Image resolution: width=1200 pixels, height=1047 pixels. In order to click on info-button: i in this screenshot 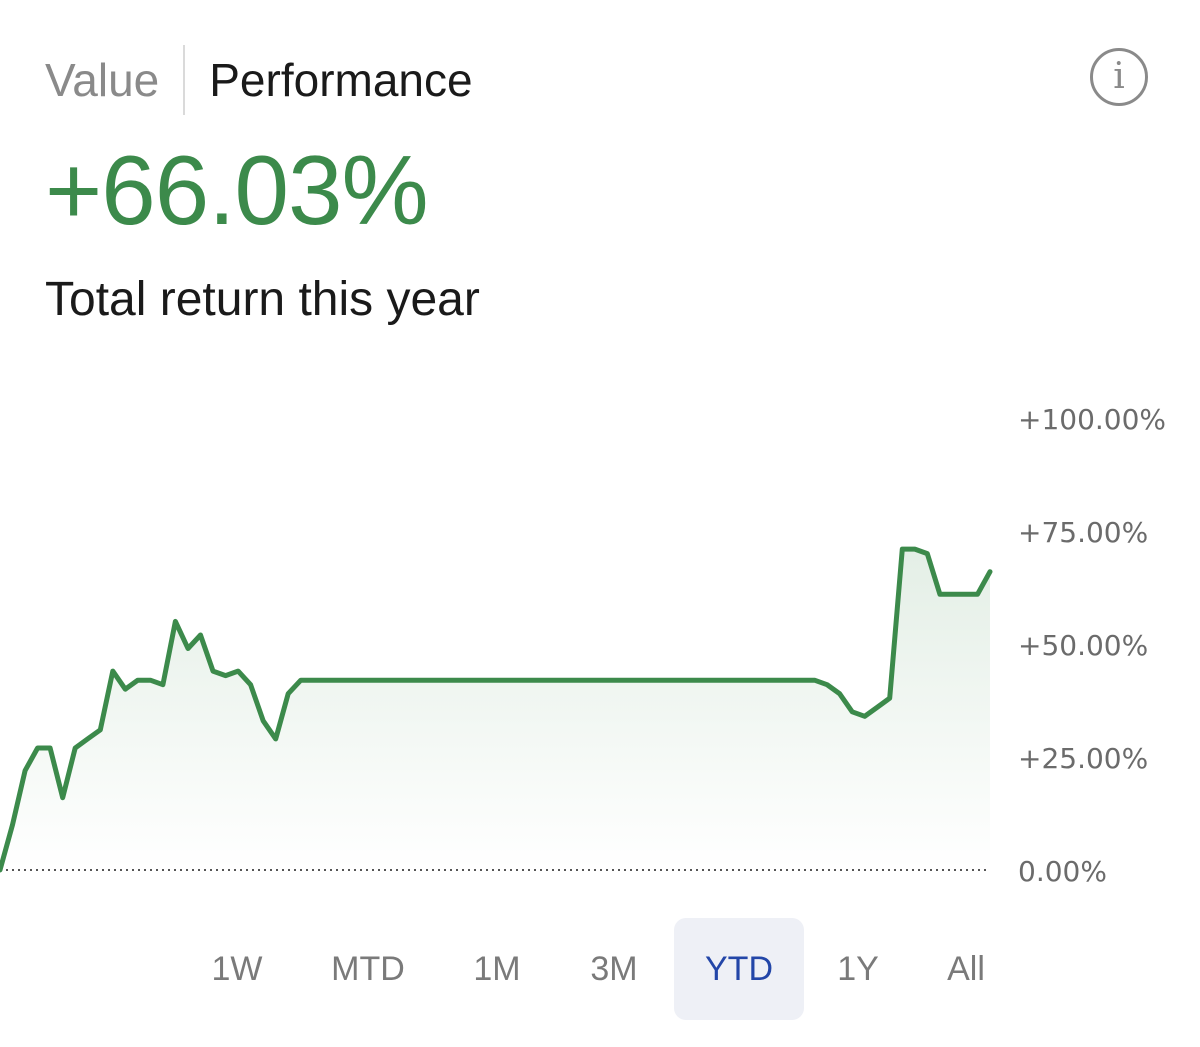, I will do `click(1119, 77)`.